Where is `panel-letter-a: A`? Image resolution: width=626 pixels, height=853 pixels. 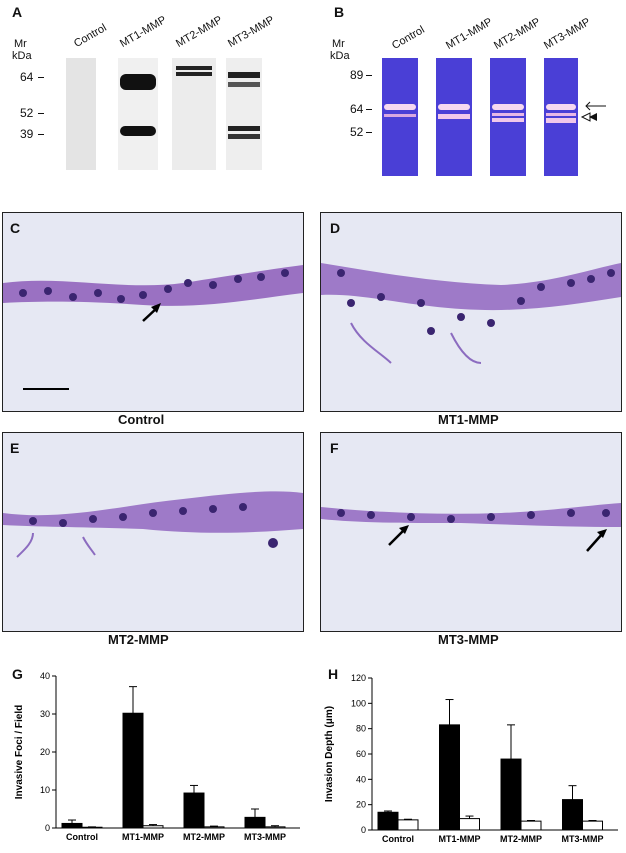 panel-letter-a: A is located at coordinates (17, 12).